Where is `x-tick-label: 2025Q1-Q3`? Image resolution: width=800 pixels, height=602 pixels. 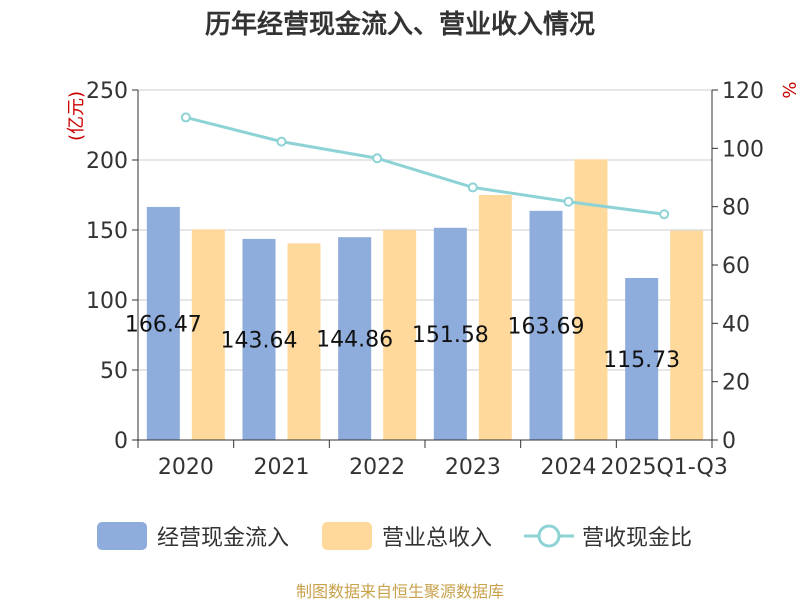
x-tick-label: 2025Q1-Q3 is located at coordinates (663, 467).